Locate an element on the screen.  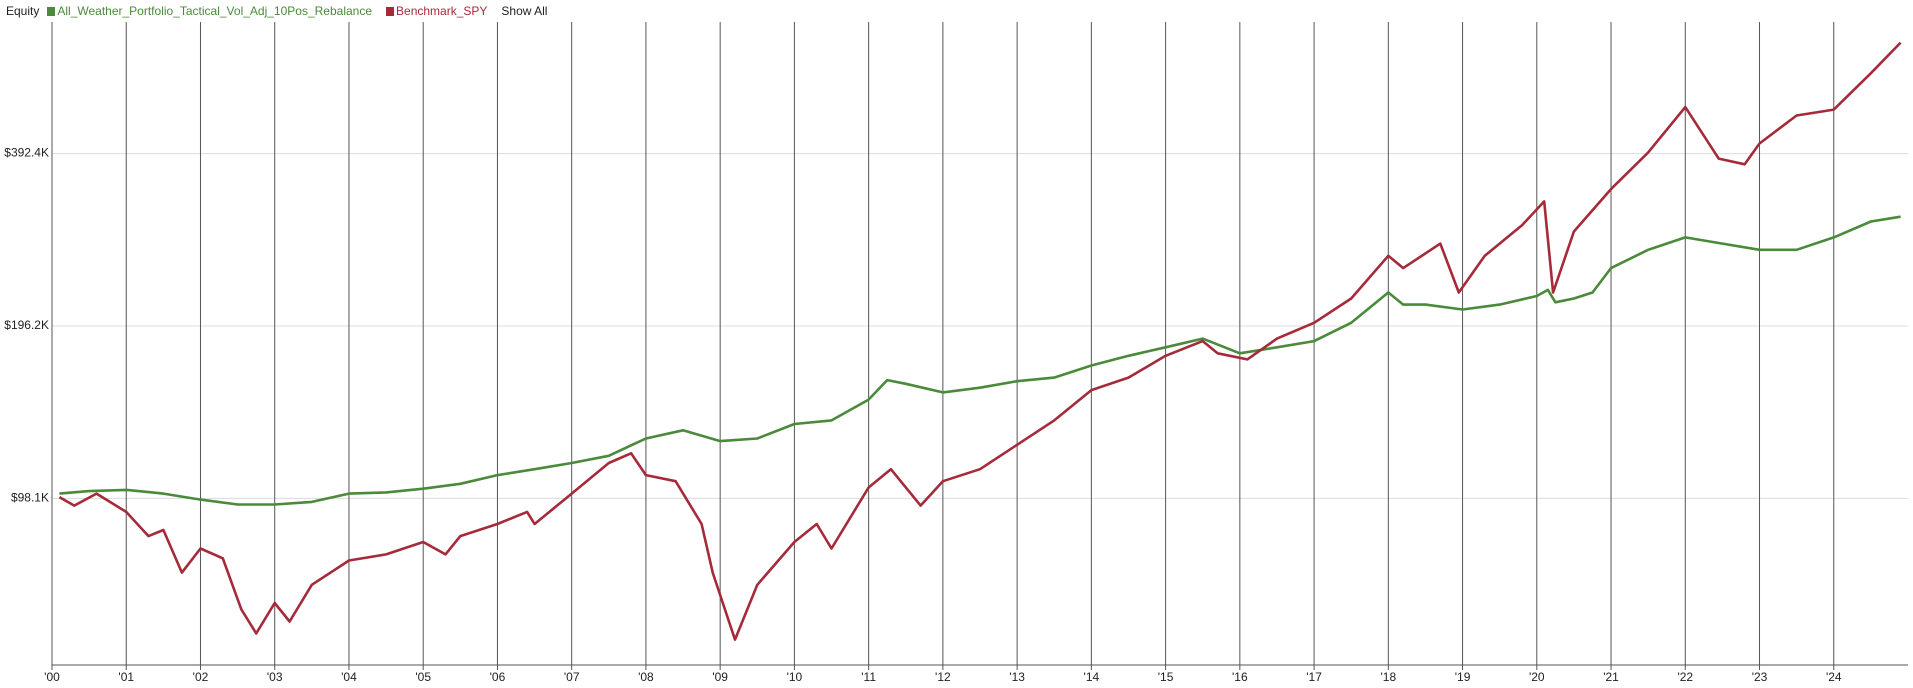
x-tick-label: '02 is located at coordinates (201, 677).